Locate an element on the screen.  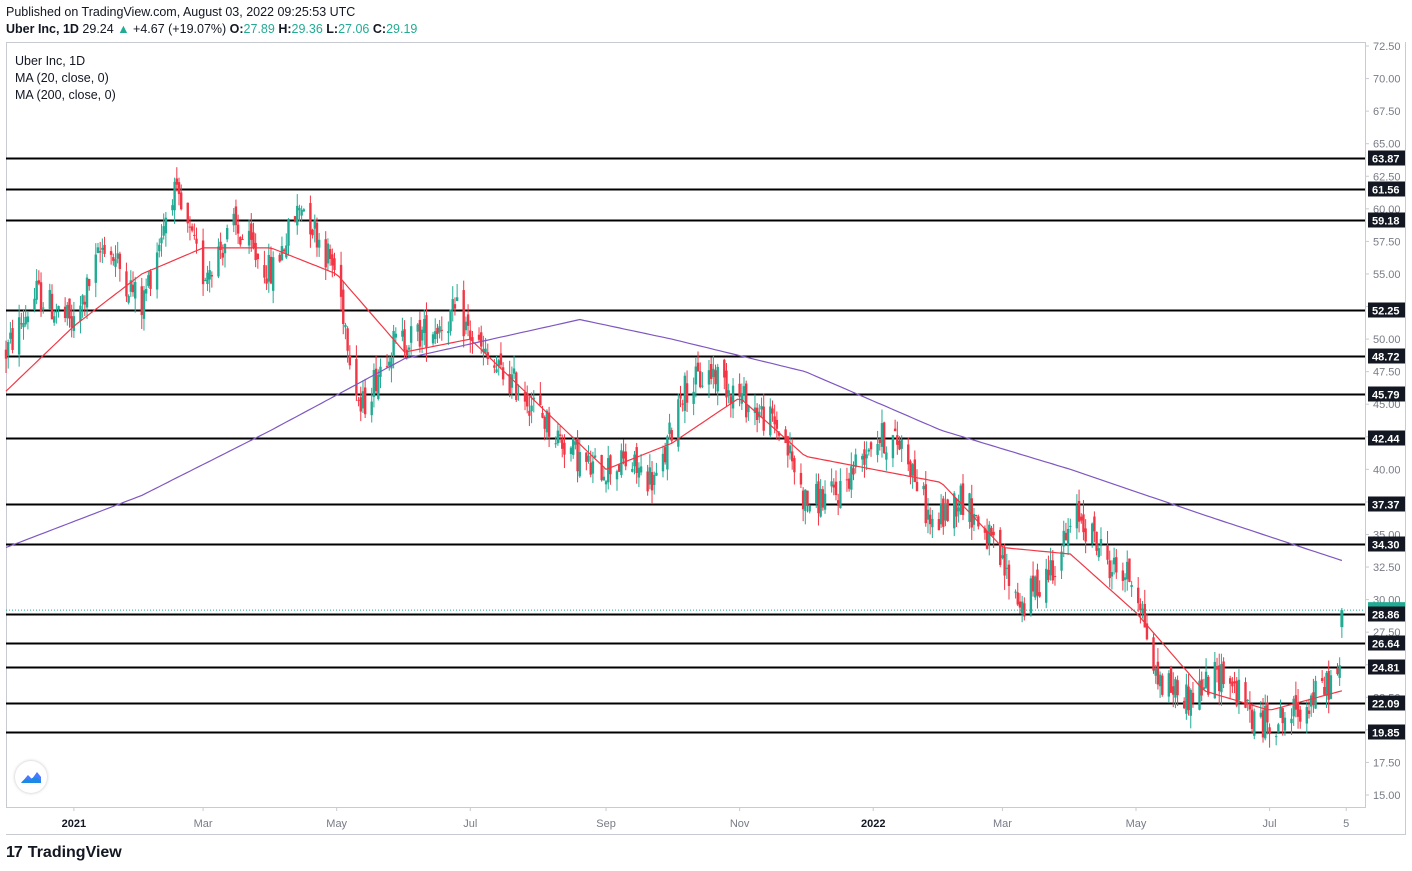
y-tick-label: 40.00 is located at coordinates (1387, 470).